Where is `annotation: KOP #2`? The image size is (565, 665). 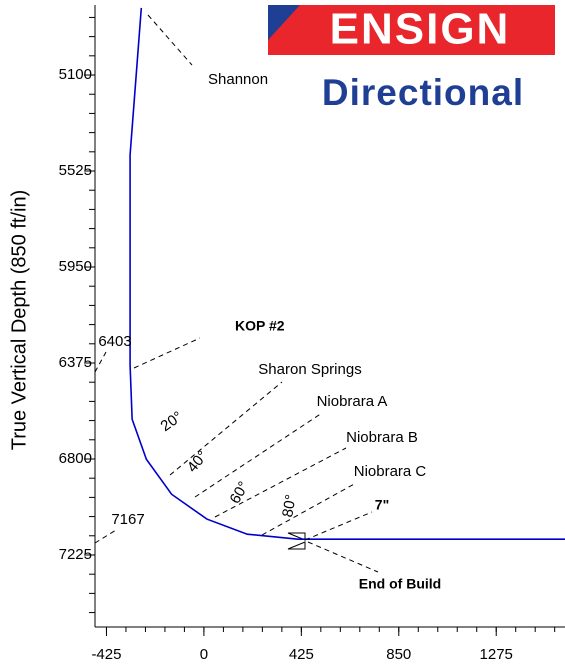 annotation: KOP #2 is located at coordinates (260, 326).